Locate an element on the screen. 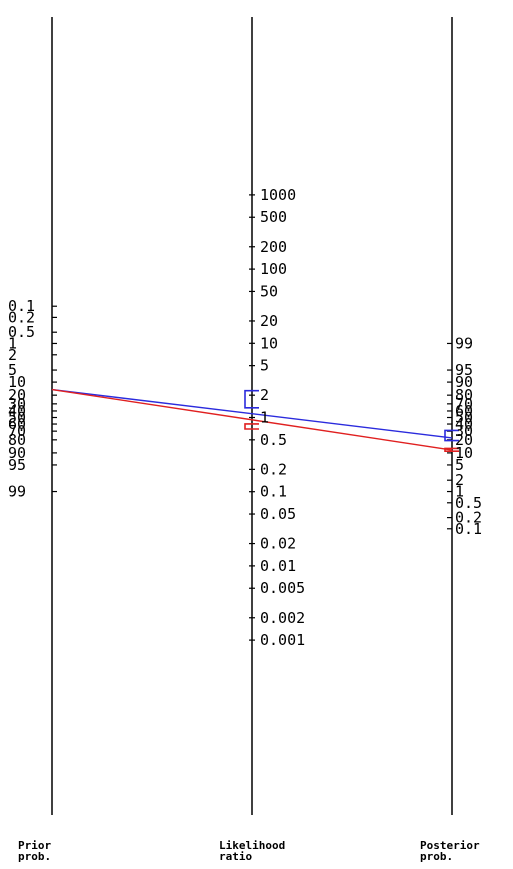 The width and height of the screenshot is (513, 869). likelihood-tick-label: 100 is located at coordinates (273, 269).